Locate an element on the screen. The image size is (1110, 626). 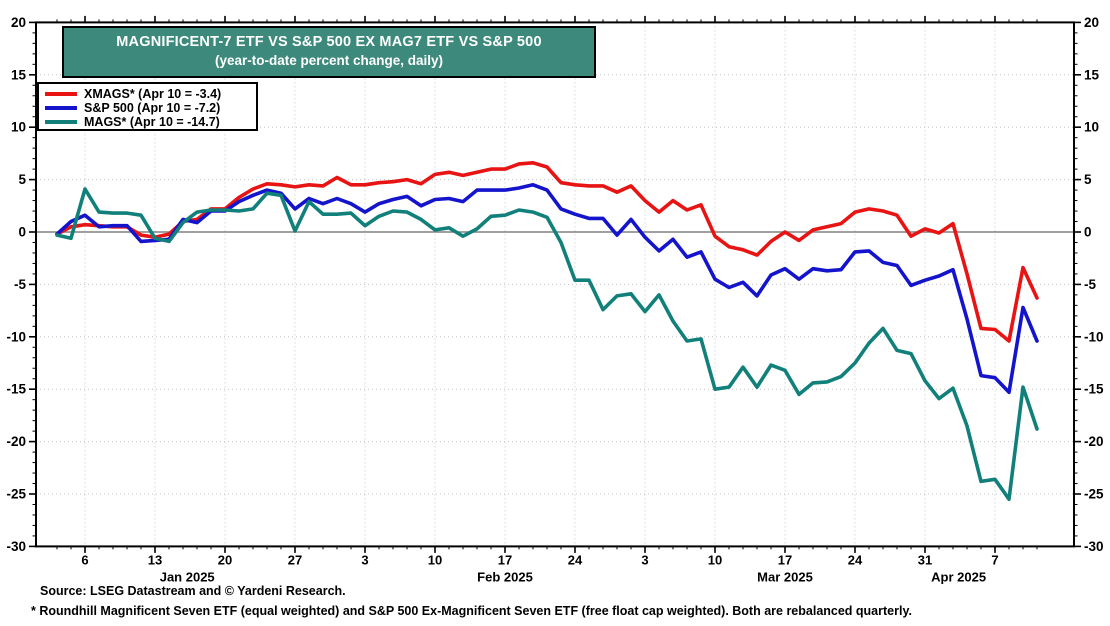
x-axis-tick-label: 13 is located at coordinates (155, 559).